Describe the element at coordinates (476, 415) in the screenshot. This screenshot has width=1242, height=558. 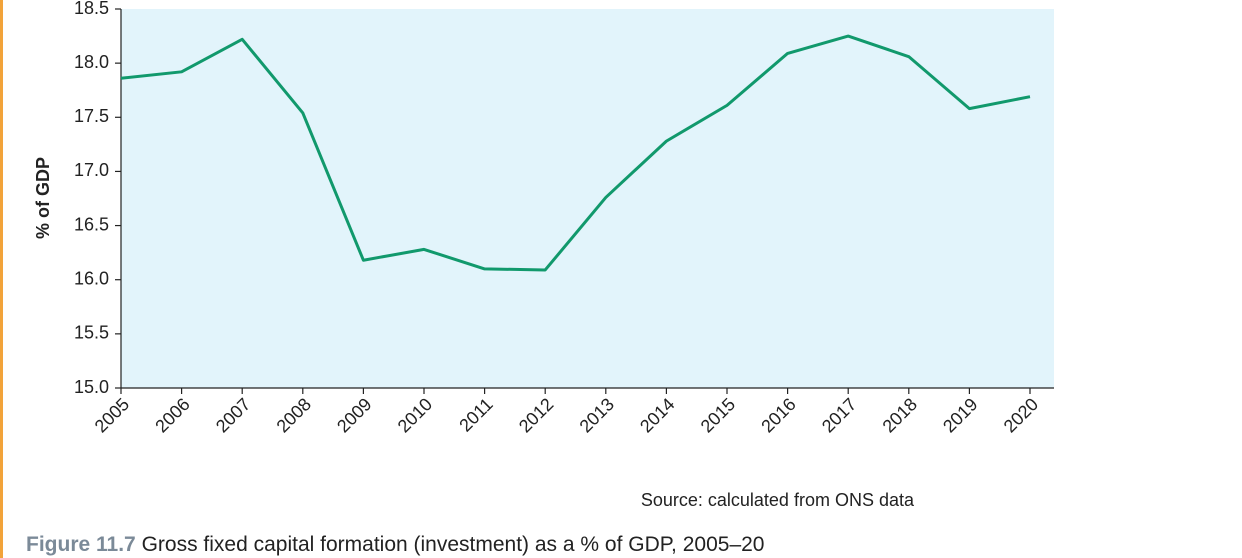
I see `x-tick-label: 2011` at that location.